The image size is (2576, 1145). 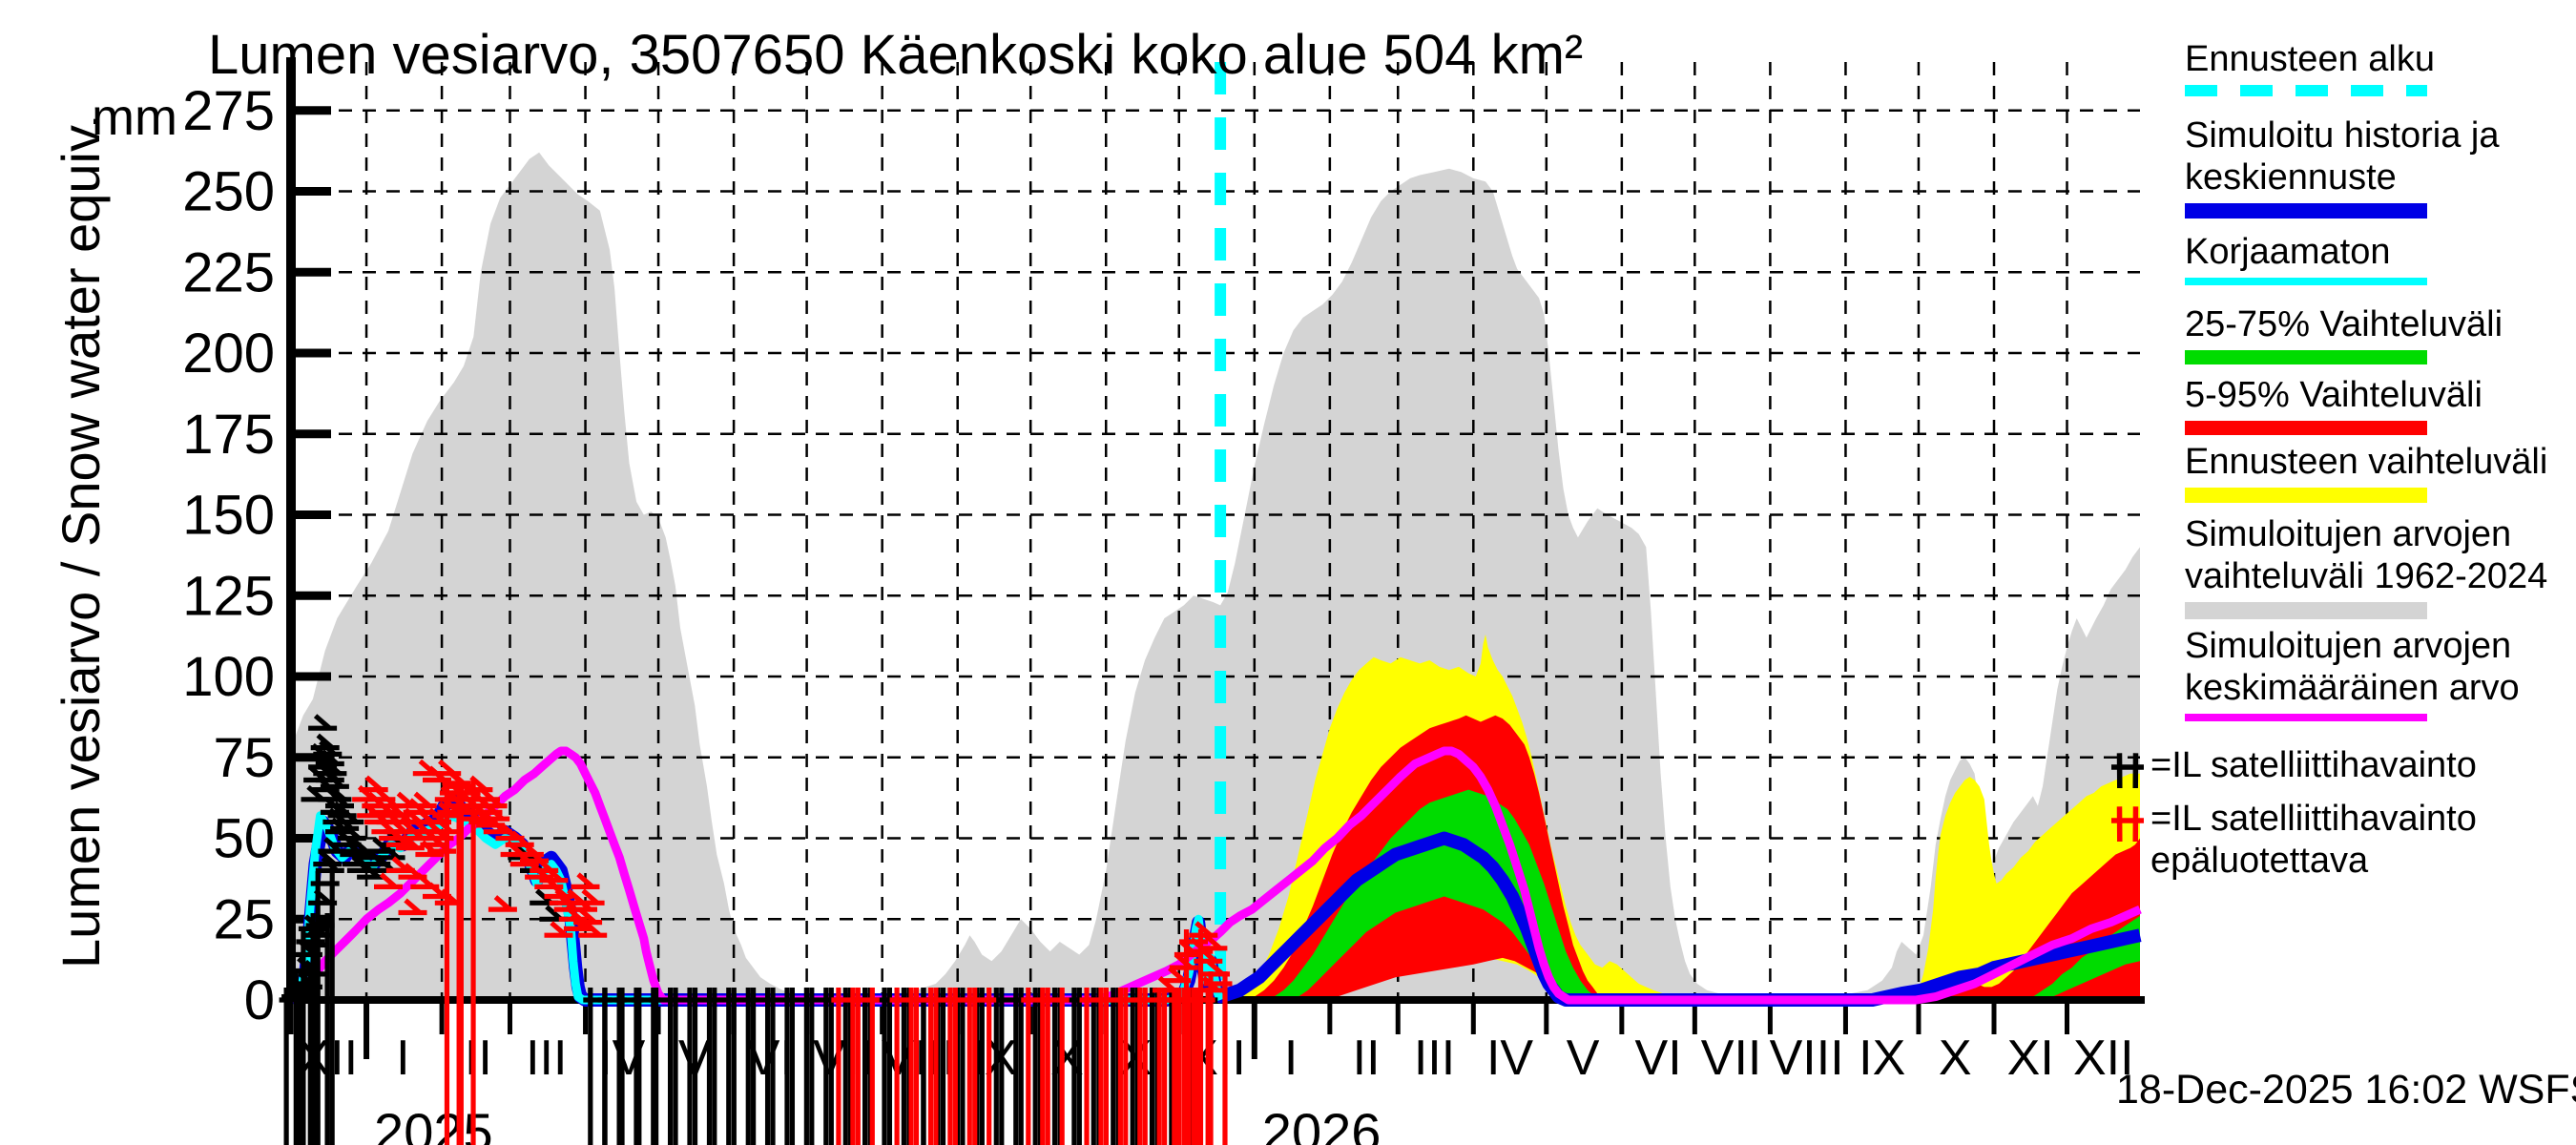 I want to click on legend-item-label: keskimääräinen arvo, so click(x=2352, y=688).